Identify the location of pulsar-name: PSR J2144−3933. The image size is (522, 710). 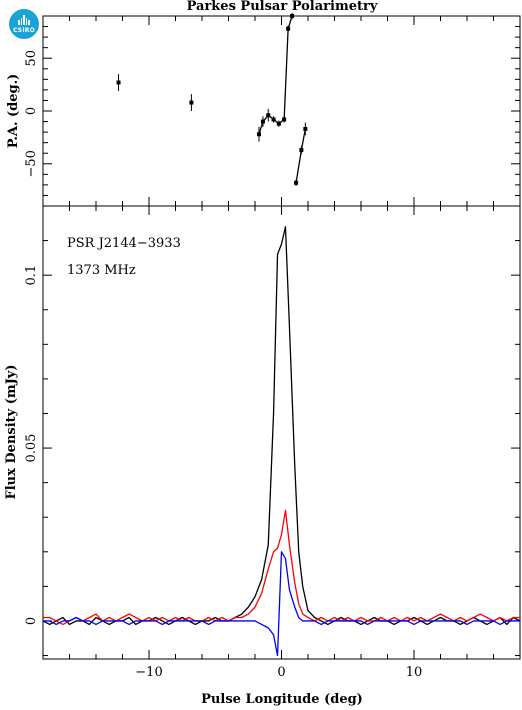
(124, 243).